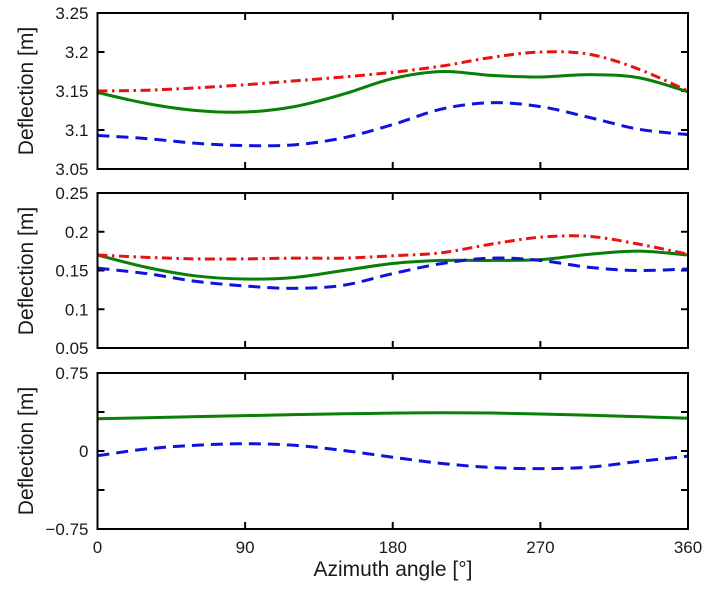 The width and height of the screenshot is (714, 600). What do you see at coordinates (688, 547) in the screenshot?
I see `xtick-label: 360` at bounding box center [688, 547].